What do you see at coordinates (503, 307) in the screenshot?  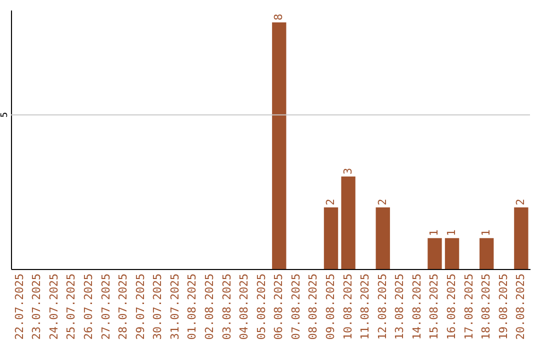 I see `x-tick-label: 19.08.2025` at bounding box center [503, 307].